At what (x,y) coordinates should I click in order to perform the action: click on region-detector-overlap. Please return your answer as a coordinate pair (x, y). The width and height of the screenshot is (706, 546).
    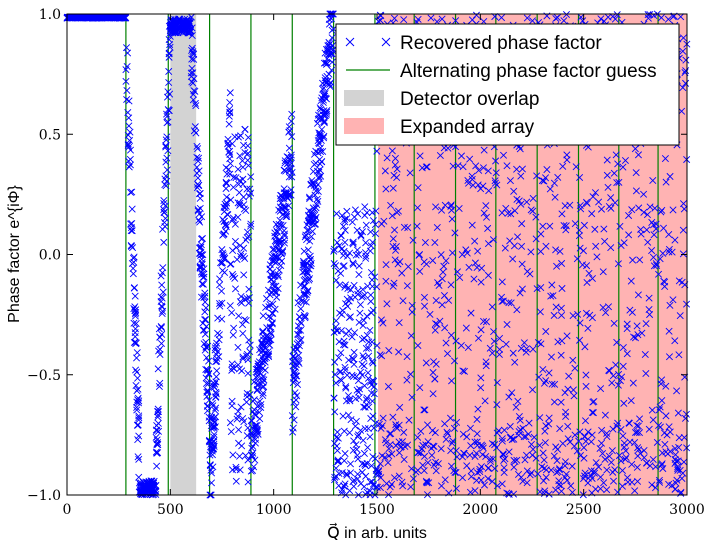
    Looking at the image, I should click on (183, 254).